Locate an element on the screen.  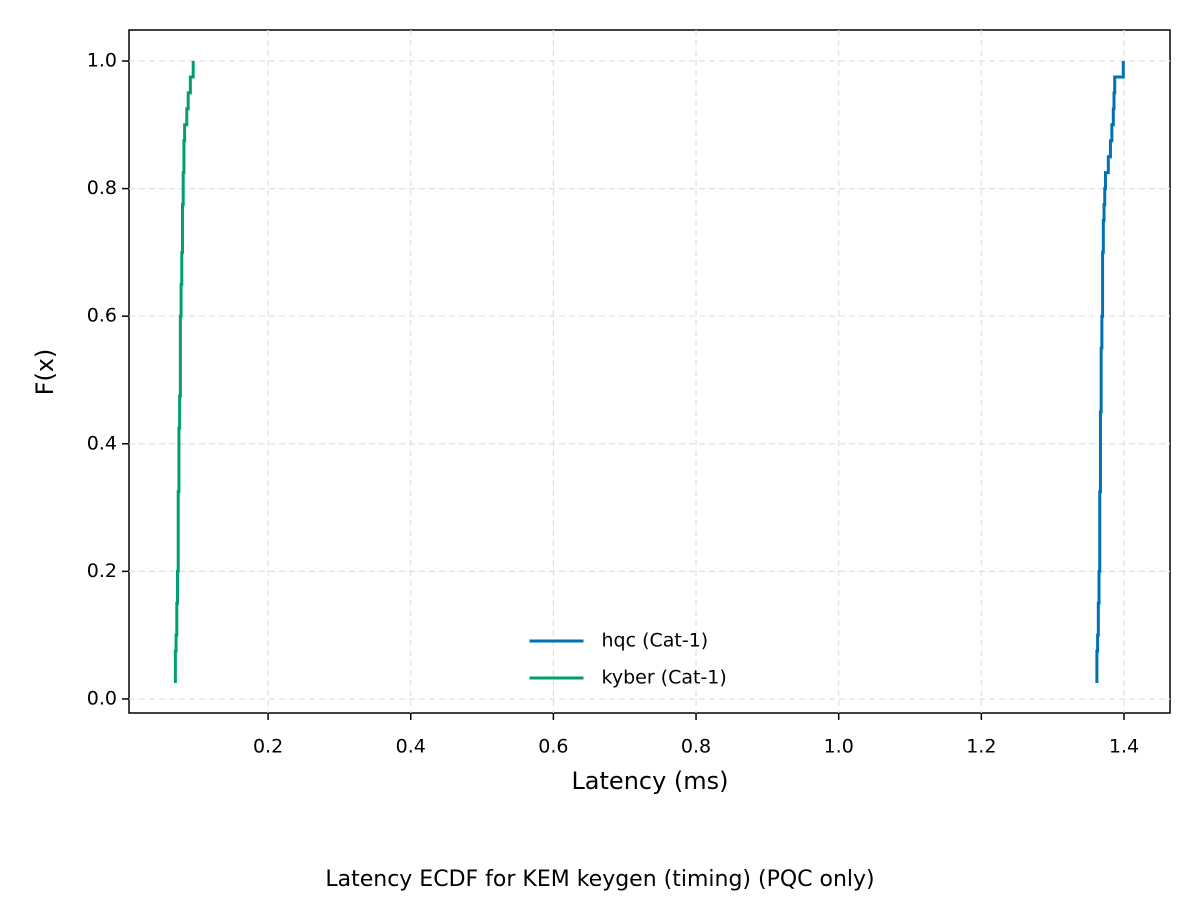
x-tick-label: 0.8 is located at coordinates (696, 747).